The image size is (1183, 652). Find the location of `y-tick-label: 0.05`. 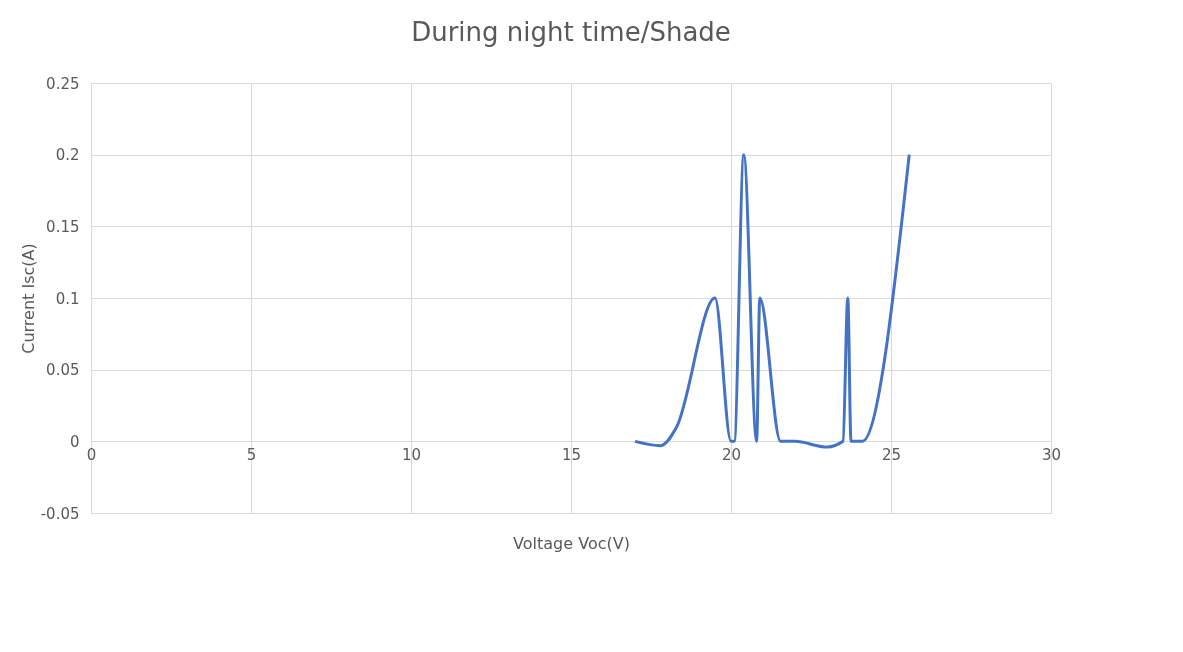

y-tick-label: 0.05 is located at coordinates (63, 370).